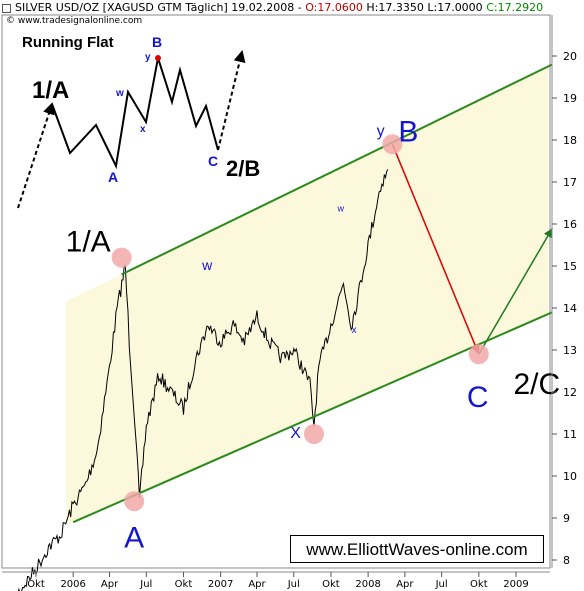 The image size is (584, 591). Describe the element at coordinates (98, 7) in the screenshot. I see `instrument-label: SILVER USD/OZ [XAGUSD GTM` at that location.